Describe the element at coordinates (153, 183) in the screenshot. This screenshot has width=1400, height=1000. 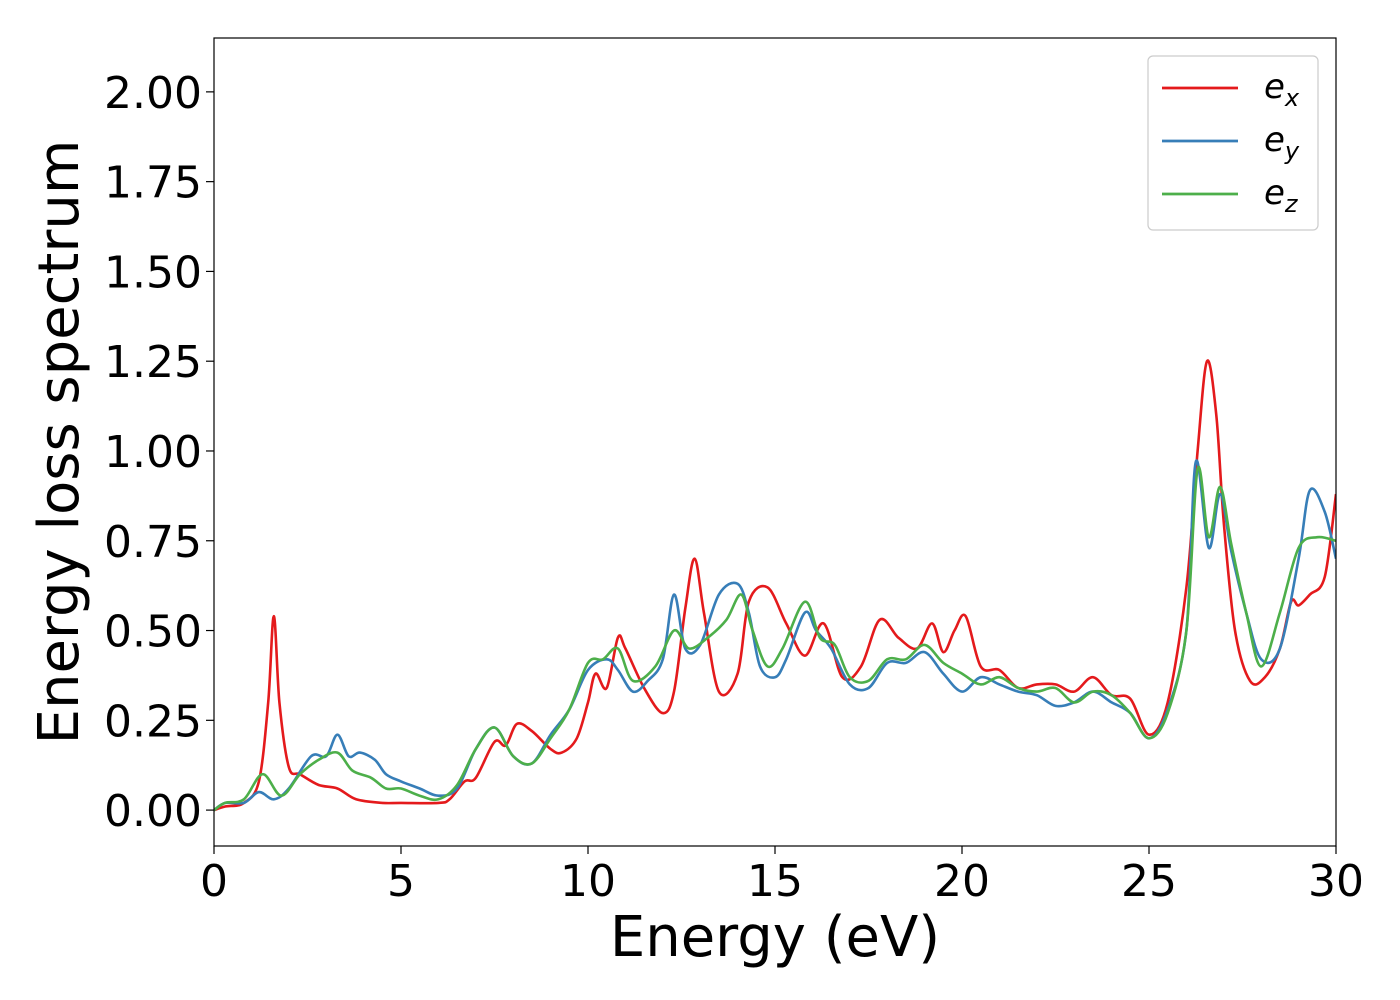
I see `y-tick-label: 1.75` at that location.